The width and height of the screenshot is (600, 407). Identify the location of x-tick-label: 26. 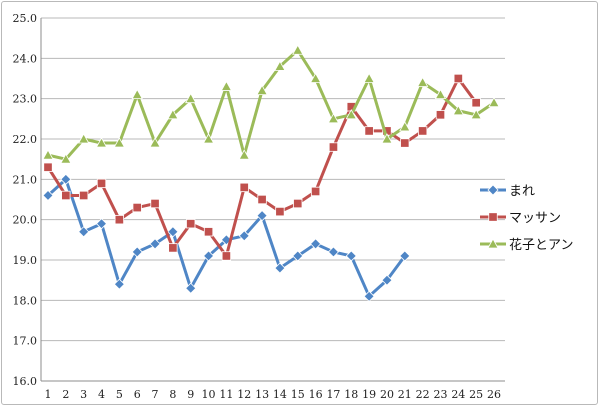
(494, 394).